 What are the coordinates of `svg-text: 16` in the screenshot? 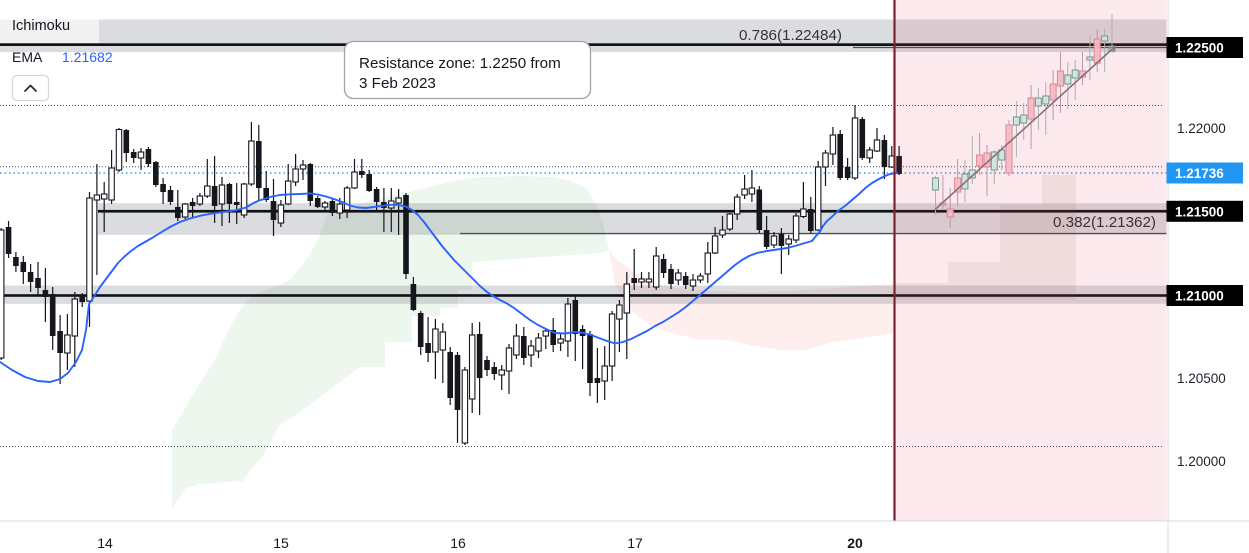 It's located at (458, 543).